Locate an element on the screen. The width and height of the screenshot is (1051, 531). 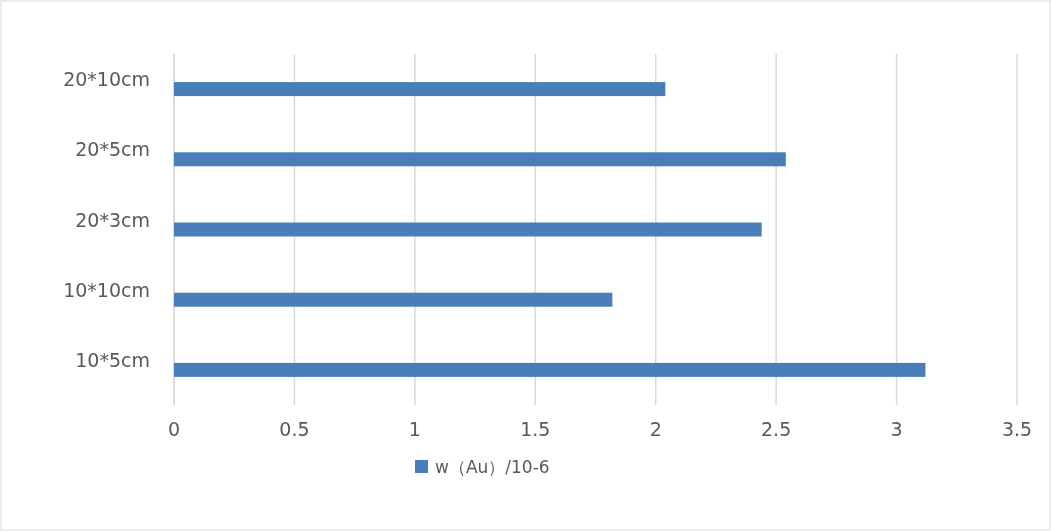
x-tick-label: 3.5 is located at coordinates (1017, 429).